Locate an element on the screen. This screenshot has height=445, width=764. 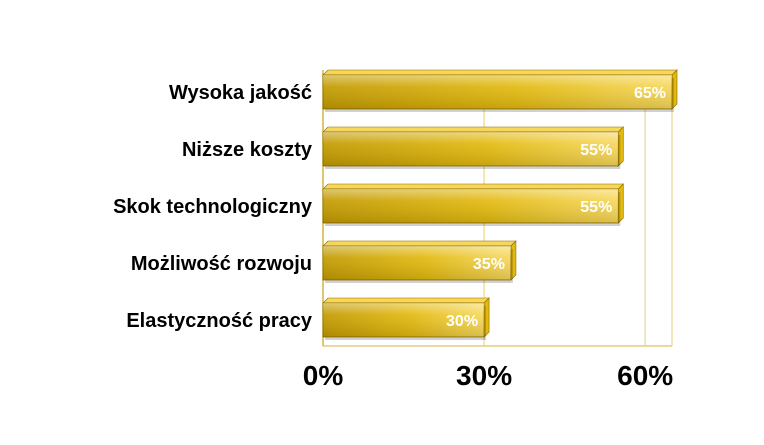
x-tick-label: 0% is located at coordinates (323, 375).